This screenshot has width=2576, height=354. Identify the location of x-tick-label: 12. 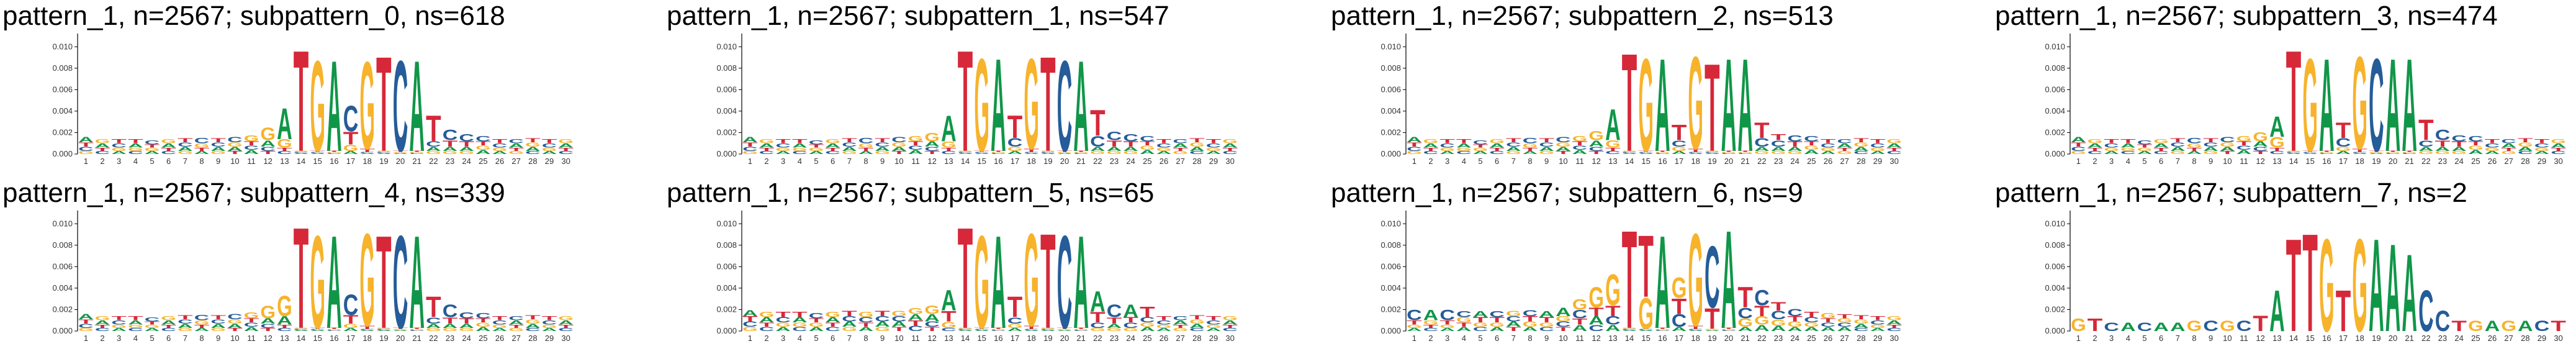
(1596, 161).